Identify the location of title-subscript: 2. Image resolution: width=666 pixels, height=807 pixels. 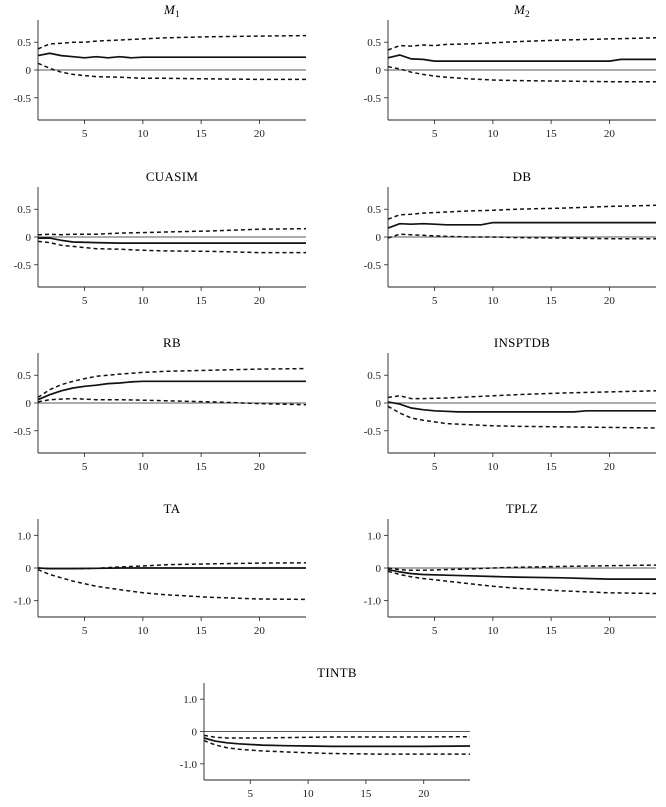
(527, 14).